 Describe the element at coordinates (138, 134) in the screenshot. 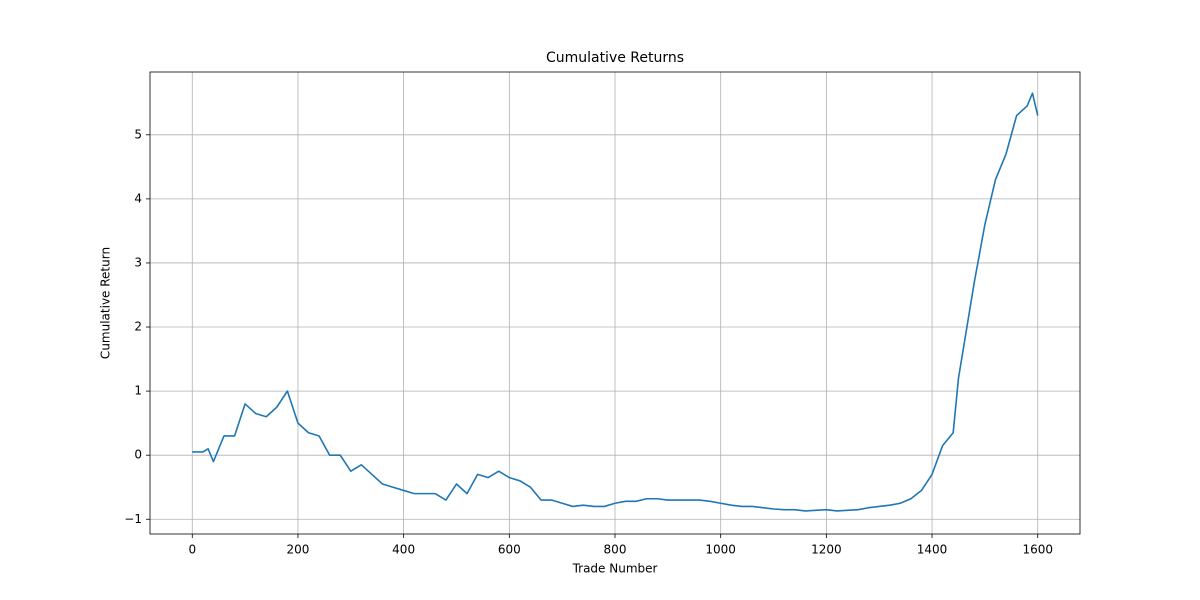

I see `y-tick-label: 5` at that location.